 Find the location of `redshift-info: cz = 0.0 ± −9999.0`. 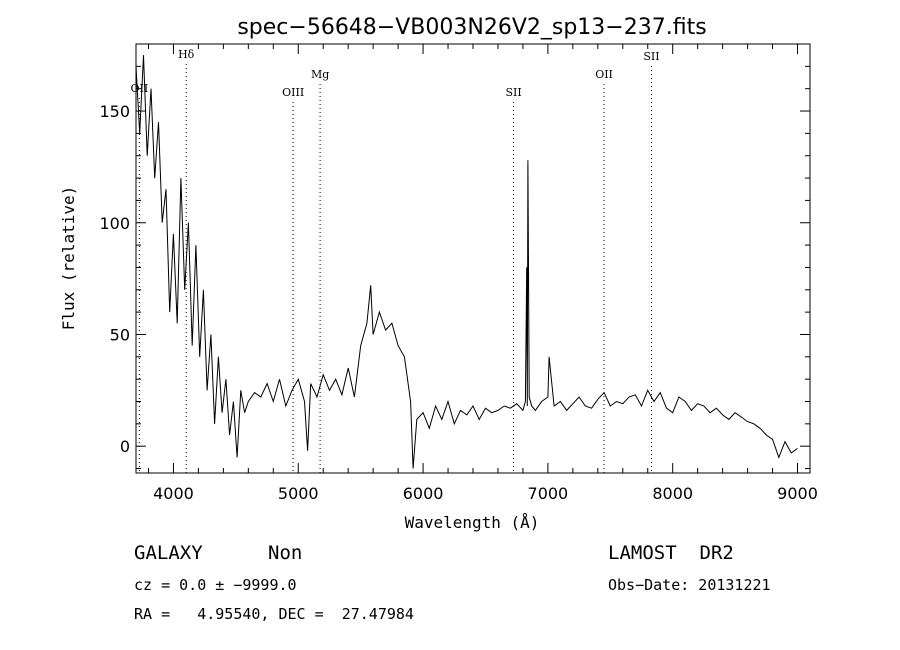

redshift-info: cz = 0.0 ± −9999.0 is located at coordinates (215, 585).